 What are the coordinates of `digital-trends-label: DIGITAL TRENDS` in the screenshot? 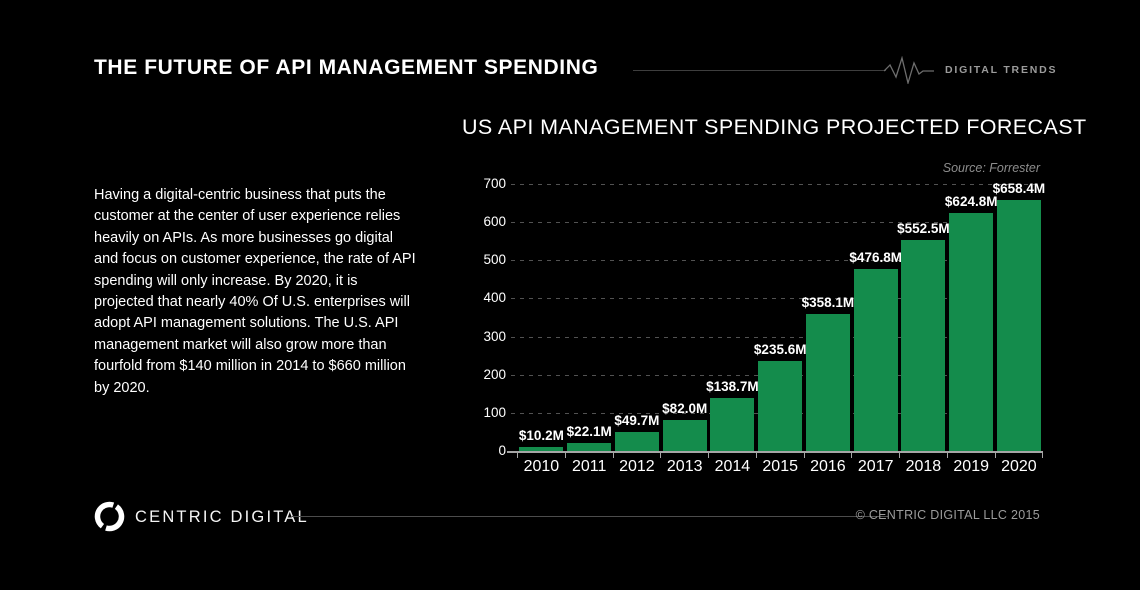 It's located at (1001, 70).